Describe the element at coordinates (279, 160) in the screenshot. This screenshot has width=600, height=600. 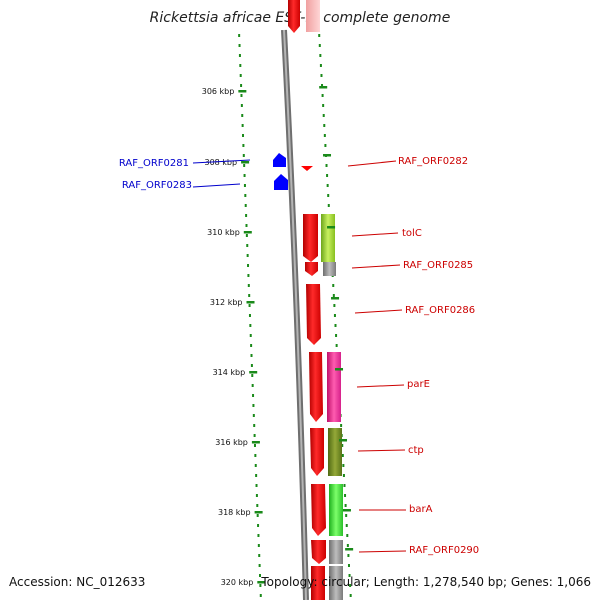
I see `gene-raf-orf0281` at that location.